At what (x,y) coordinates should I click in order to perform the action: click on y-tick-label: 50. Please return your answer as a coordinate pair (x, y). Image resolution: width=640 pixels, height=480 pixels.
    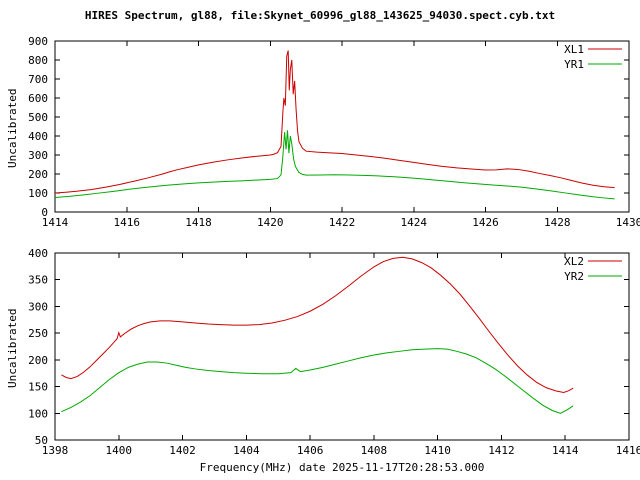
    Looking at the image, I should click on (41, 440).